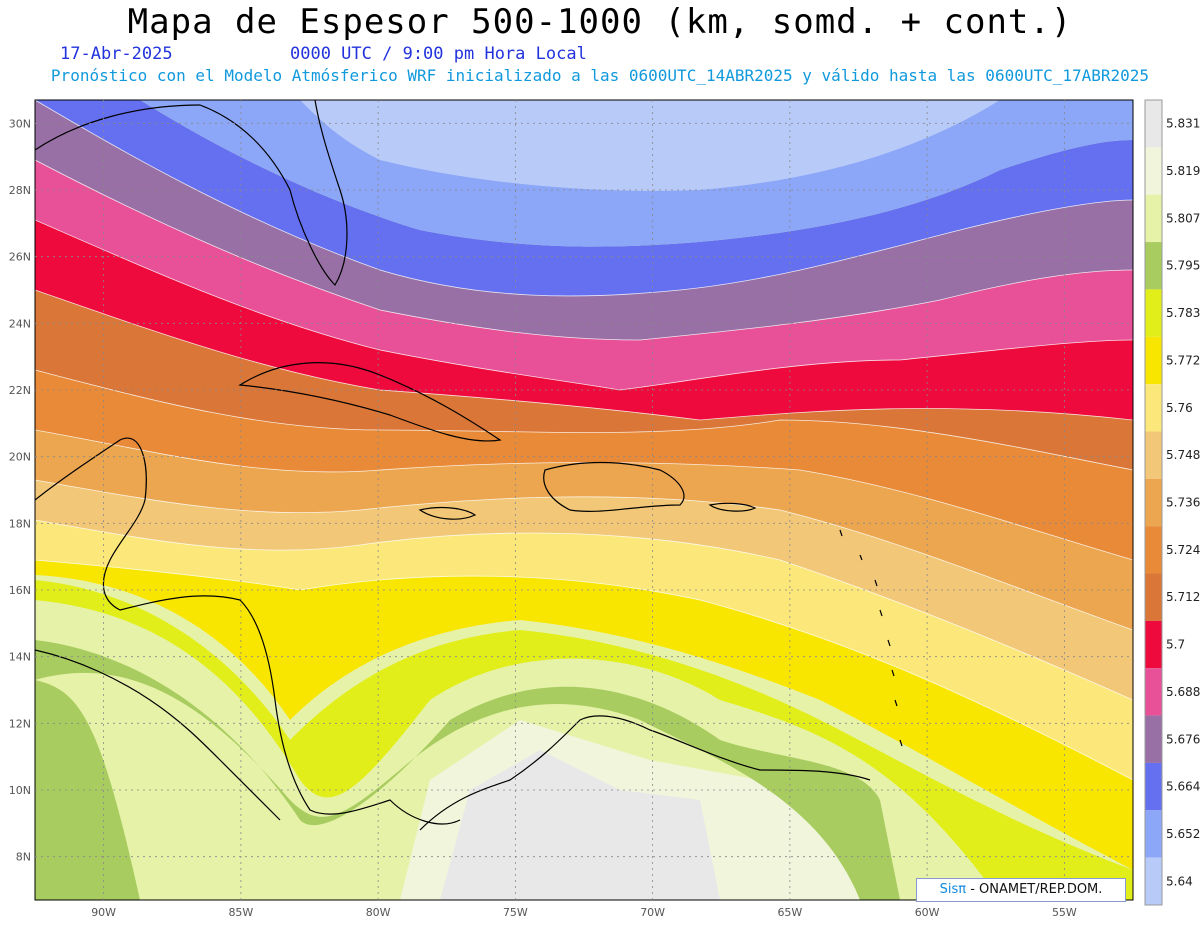 The image size is (1200, 927). What do you see at coordinates (1183, 739) in the screenshot?
I see `colorbar-label: 5.676` at bounding box center [1183, 739].